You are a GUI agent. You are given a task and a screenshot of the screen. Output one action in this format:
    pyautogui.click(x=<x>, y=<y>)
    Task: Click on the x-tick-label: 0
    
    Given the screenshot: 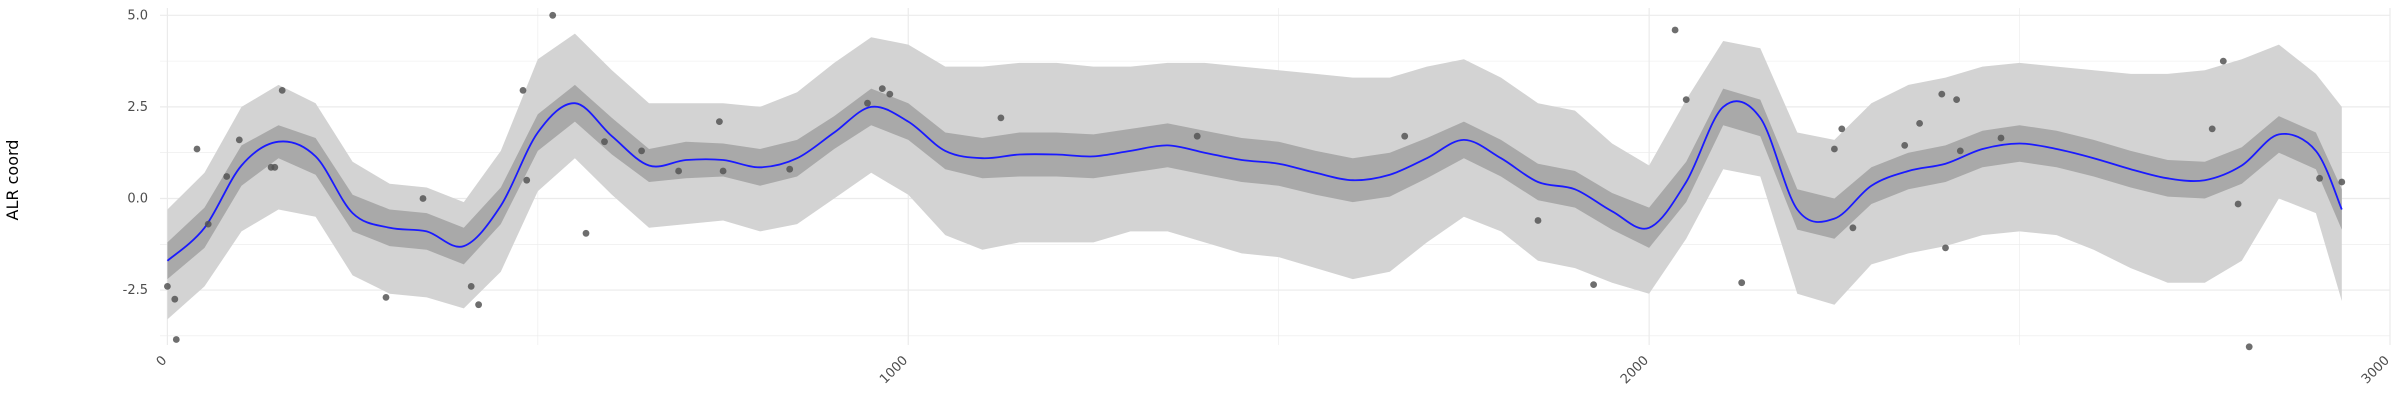 What is the action you would take?
    pyautogui.click(x=162, y=361)
    